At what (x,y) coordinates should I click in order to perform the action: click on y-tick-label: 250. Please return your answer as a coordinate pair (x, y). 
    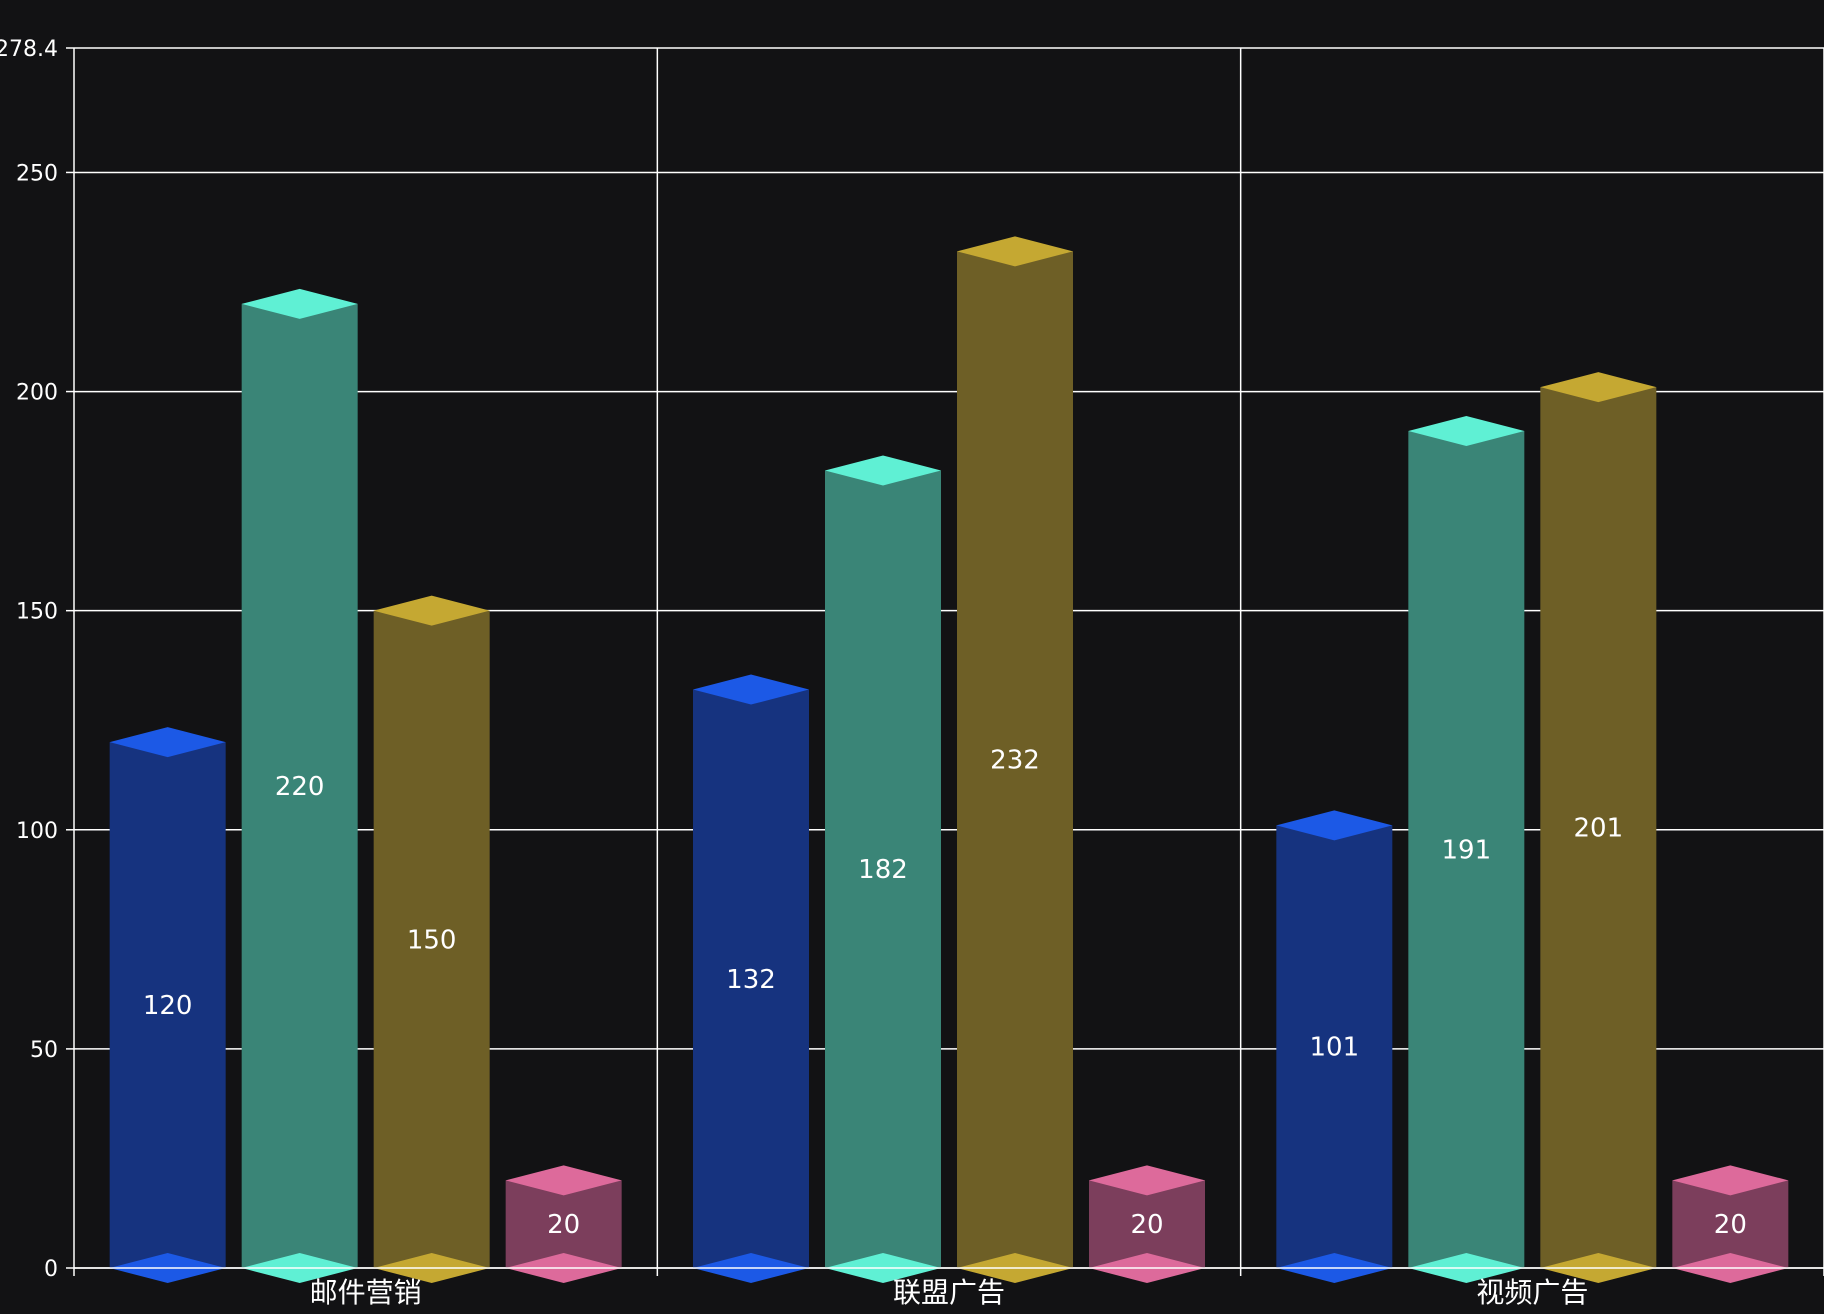
    Looking at the image, I should click on (37, 173).